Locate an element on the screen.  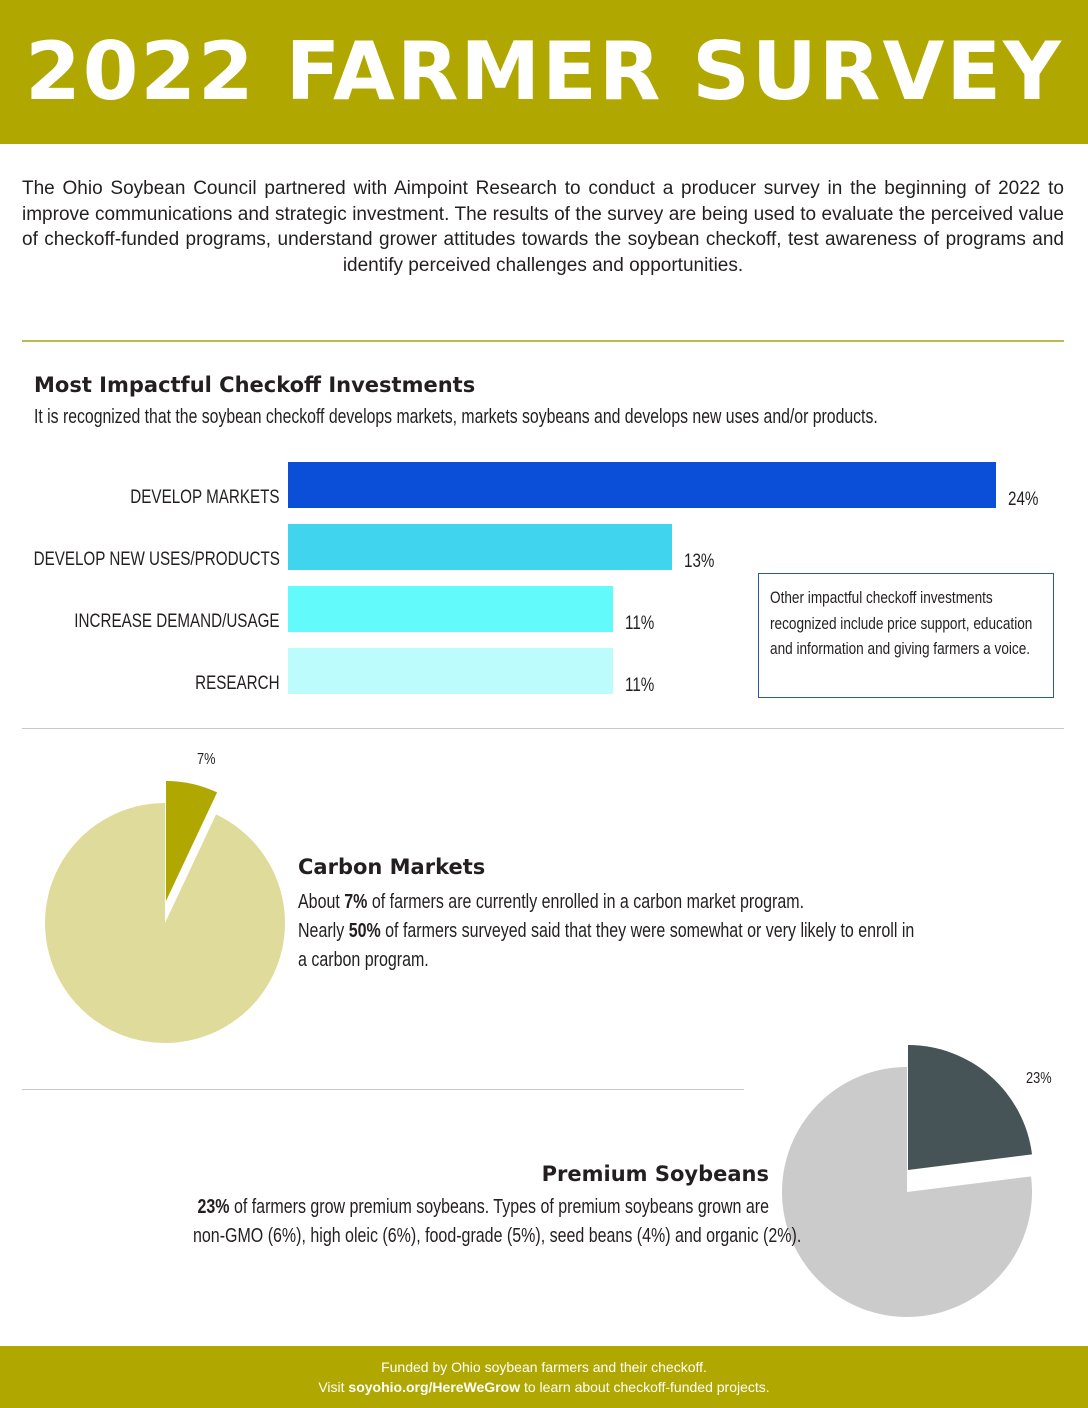
carbon-line-3: a carbon program. is located at coordinates (363, 960).